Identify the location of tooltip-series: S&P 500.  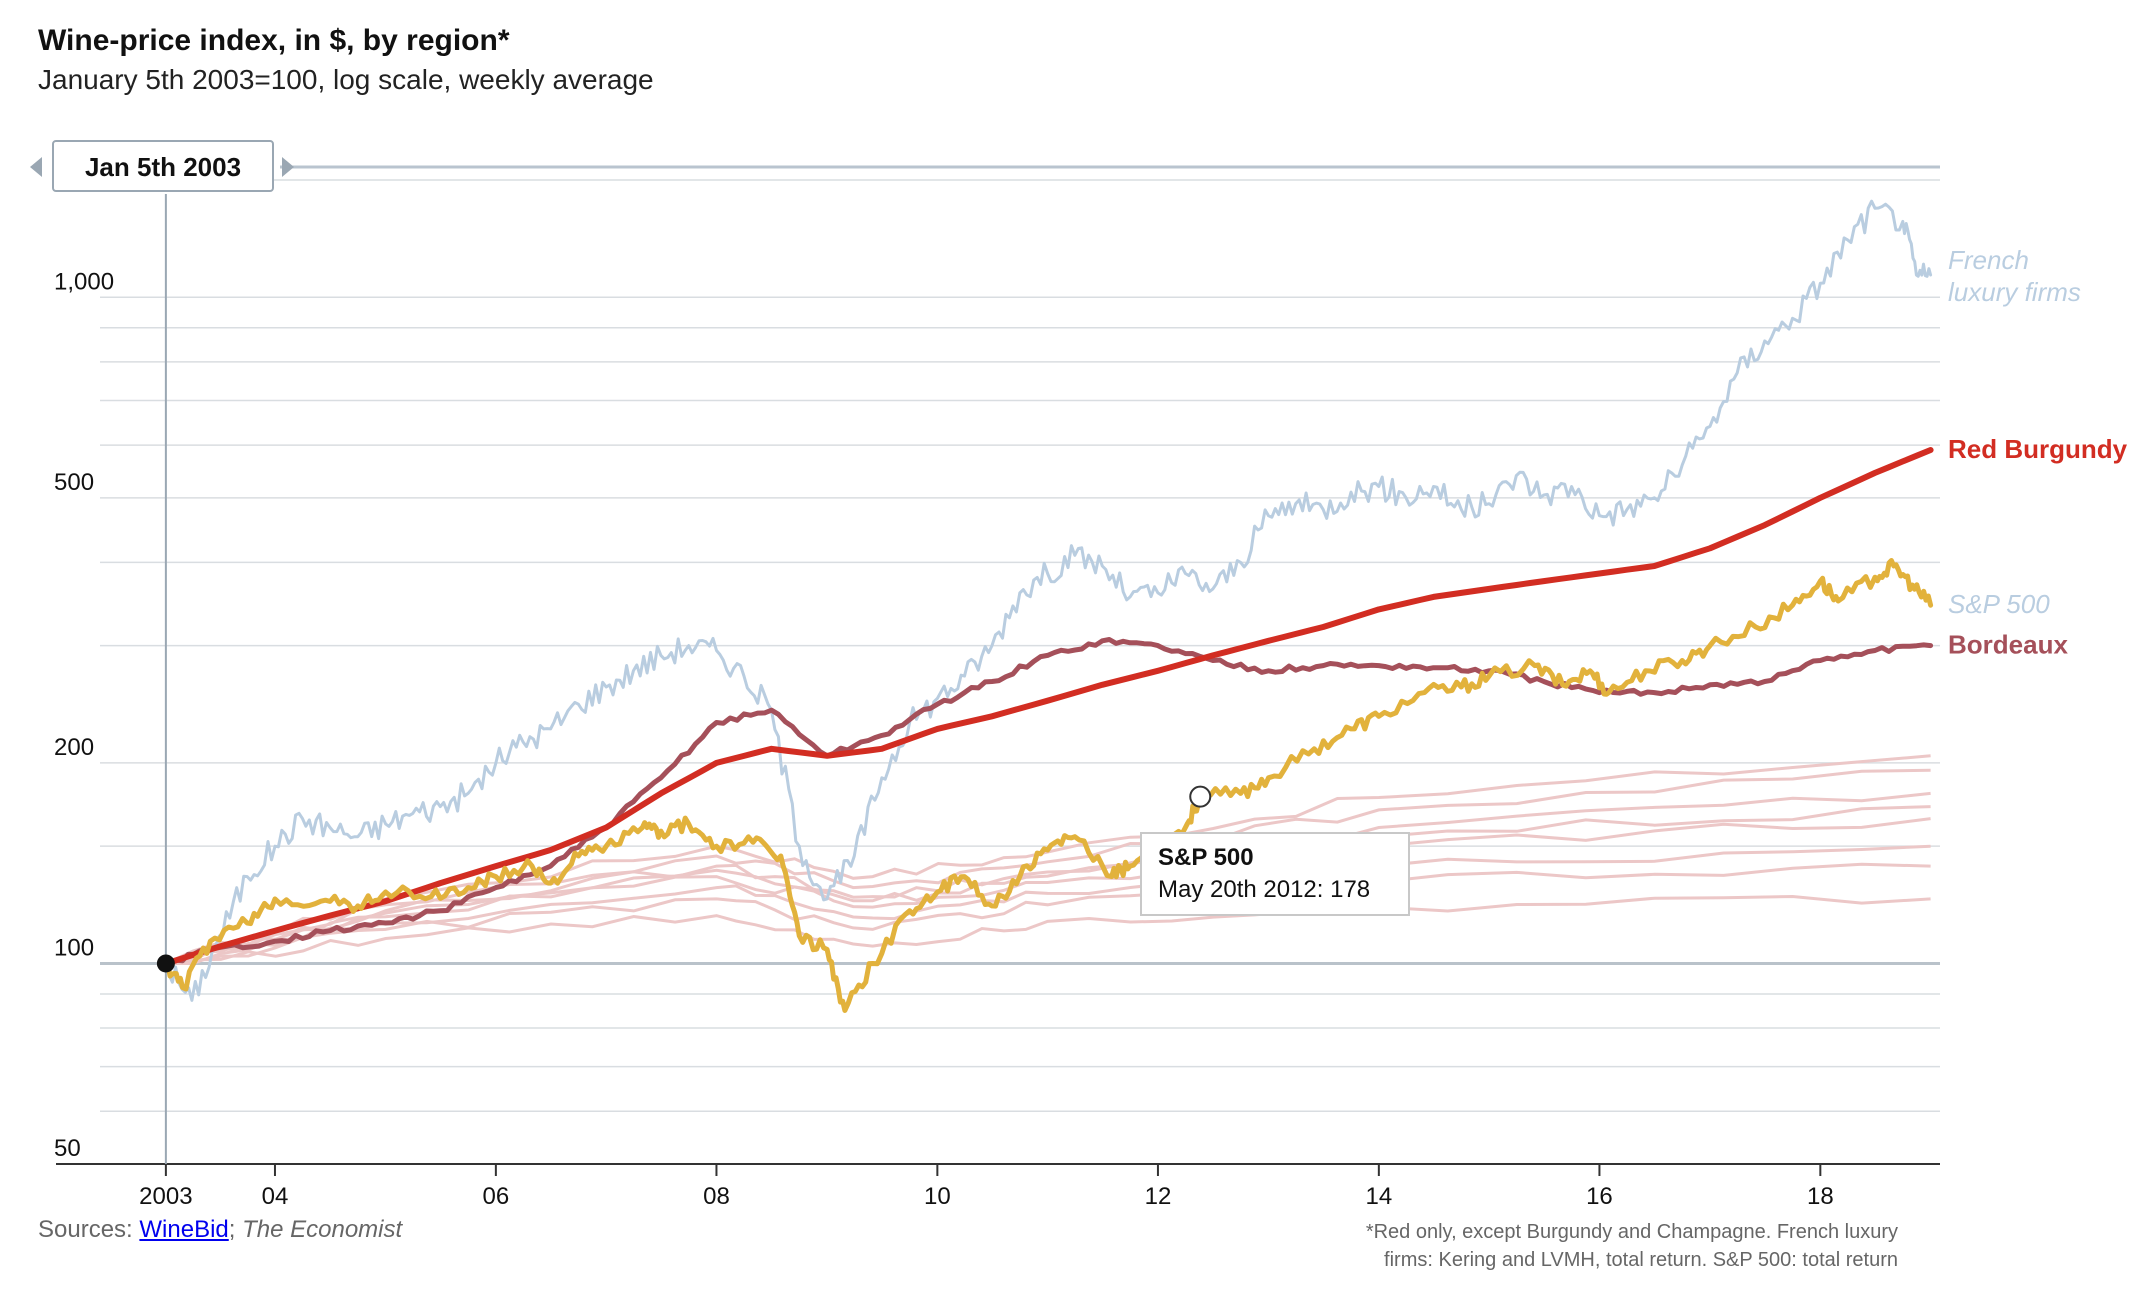
(1206, 857).